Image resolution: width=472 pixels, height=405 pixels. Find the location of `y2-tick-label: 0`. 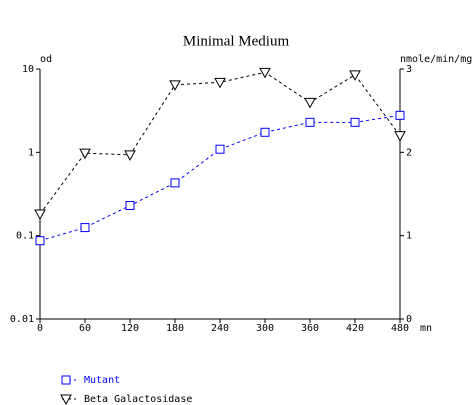

y2-tick-label: 0 is located at coordinates (409, 319).